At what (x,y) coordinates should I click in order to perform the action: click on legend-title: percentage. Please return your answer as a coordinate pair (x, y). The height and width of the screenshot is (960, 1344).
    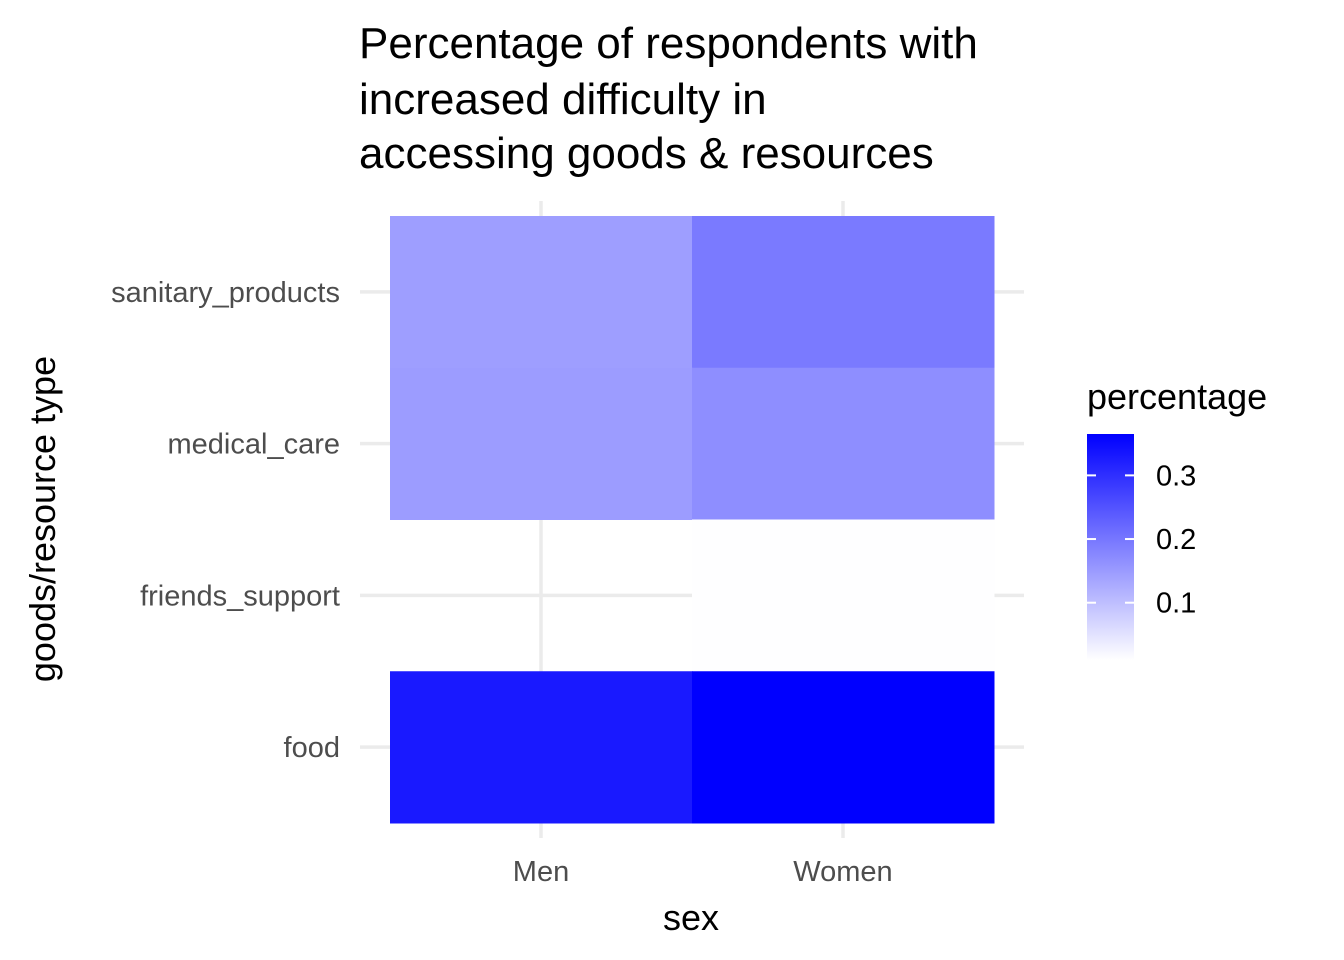
    Looking at the image, I should click on (1177, 396).